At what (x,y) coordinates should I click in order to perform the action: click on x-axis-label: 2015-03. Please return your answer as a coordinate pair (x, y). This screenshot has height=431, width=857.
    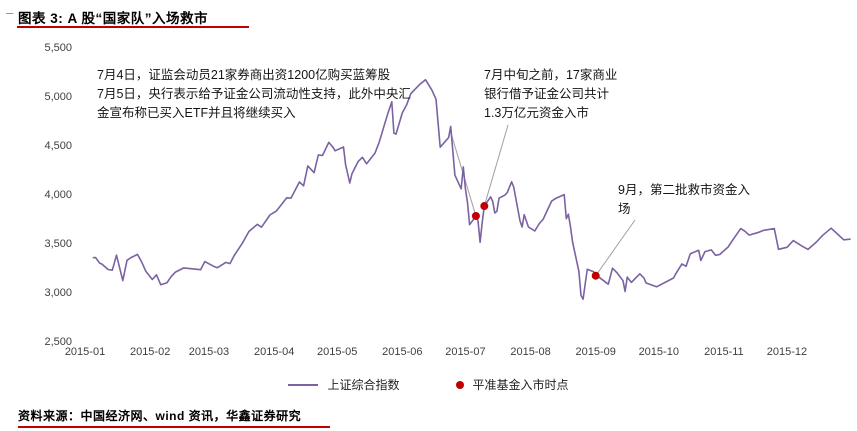
    Looking at the image, I should click on (209, 352).